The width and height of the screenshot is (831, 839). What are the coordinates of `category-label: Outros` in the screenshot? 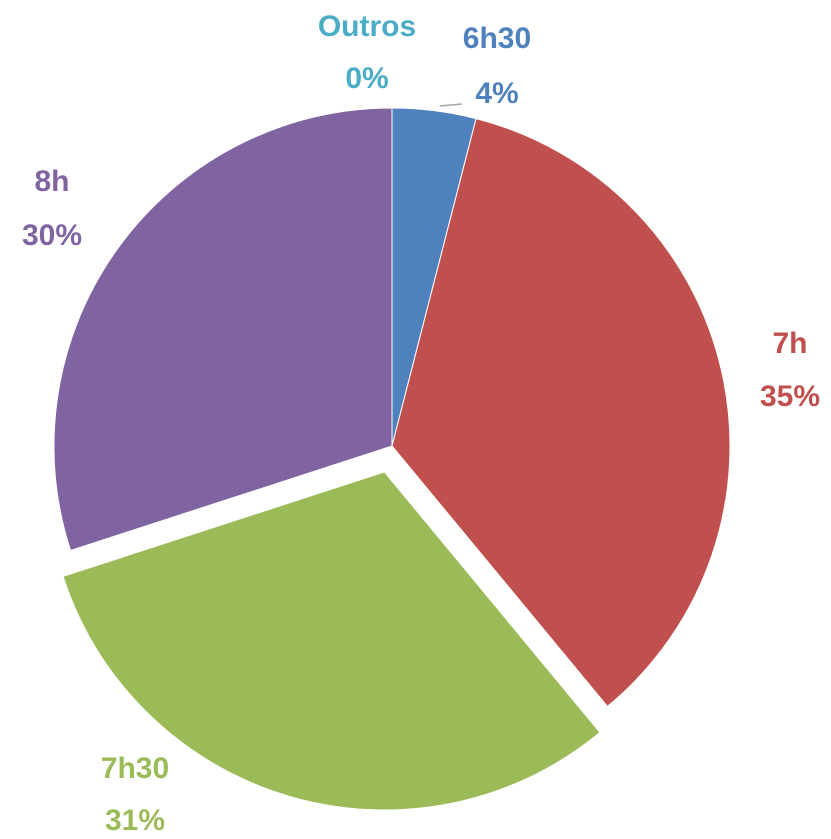 It's located at (367, 26).